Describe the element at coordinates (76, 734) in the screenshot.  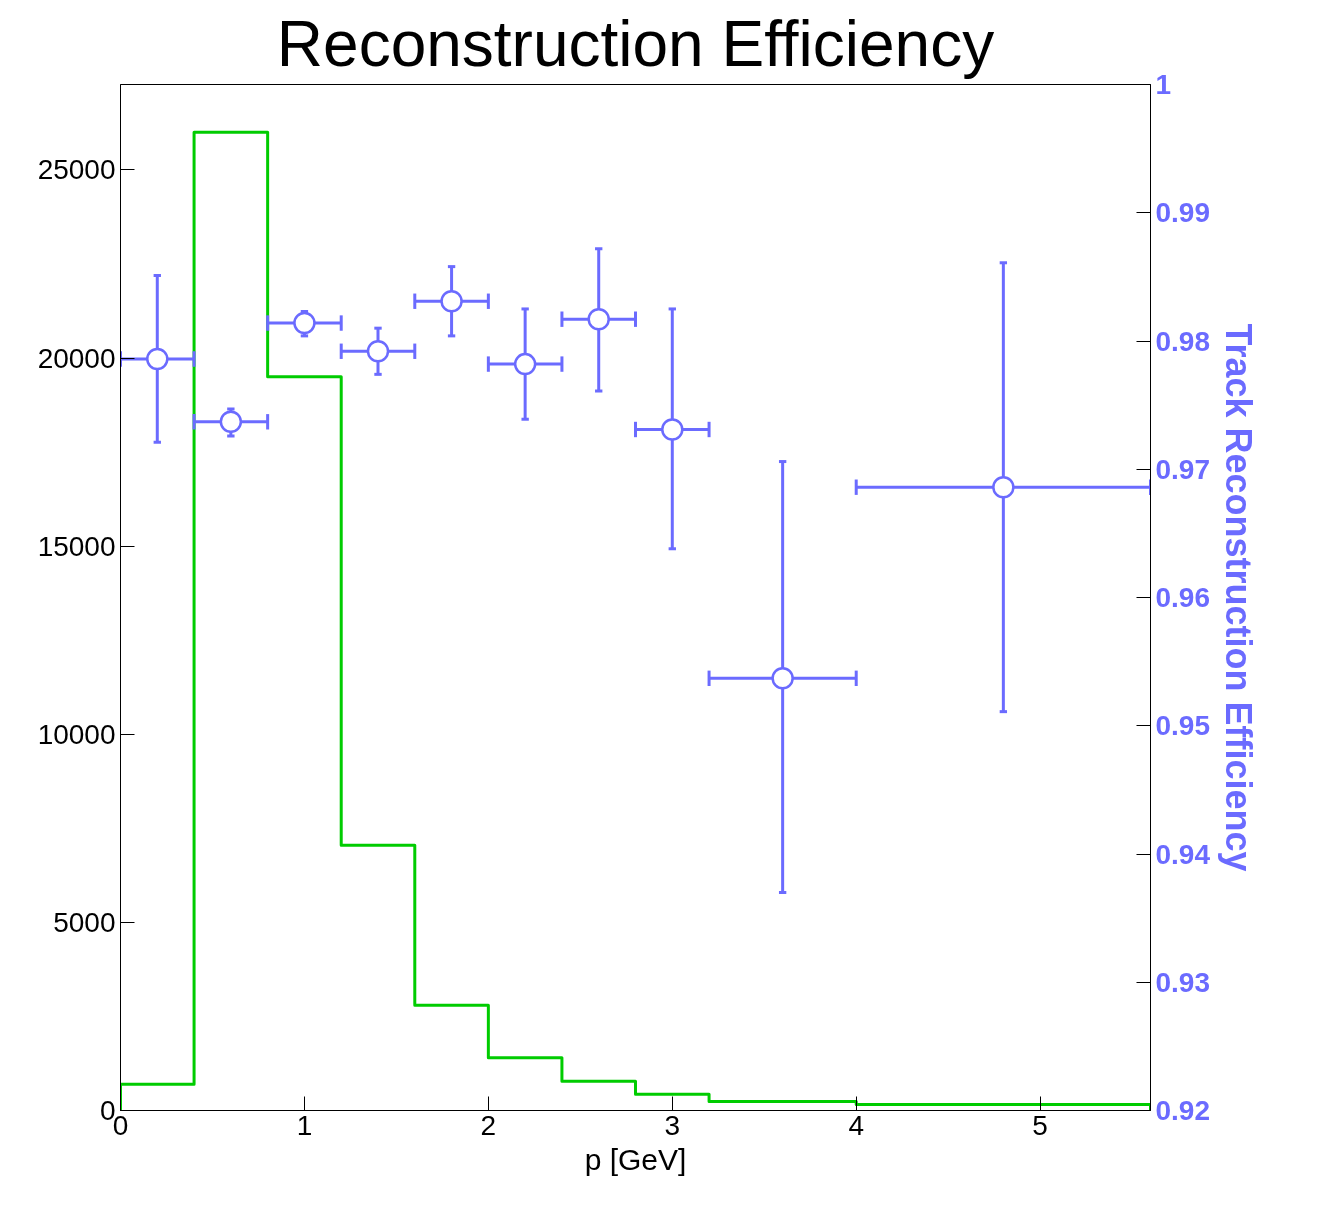
I see `y-tick-label: 10000` at that location.